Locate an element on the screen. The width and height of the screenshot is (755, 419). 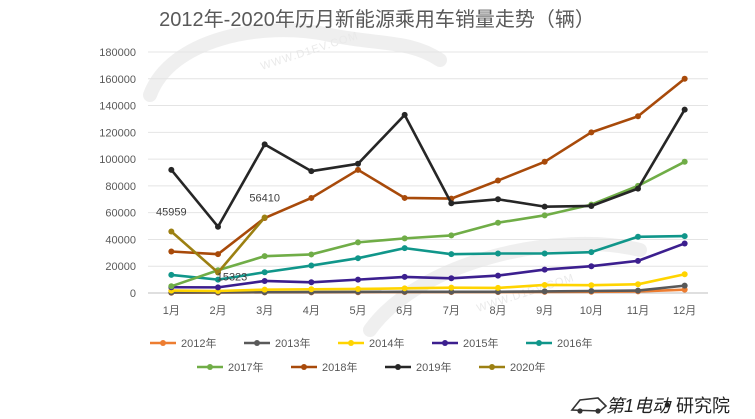
legend-label: 2014年 is located at coordinates (386, 343).